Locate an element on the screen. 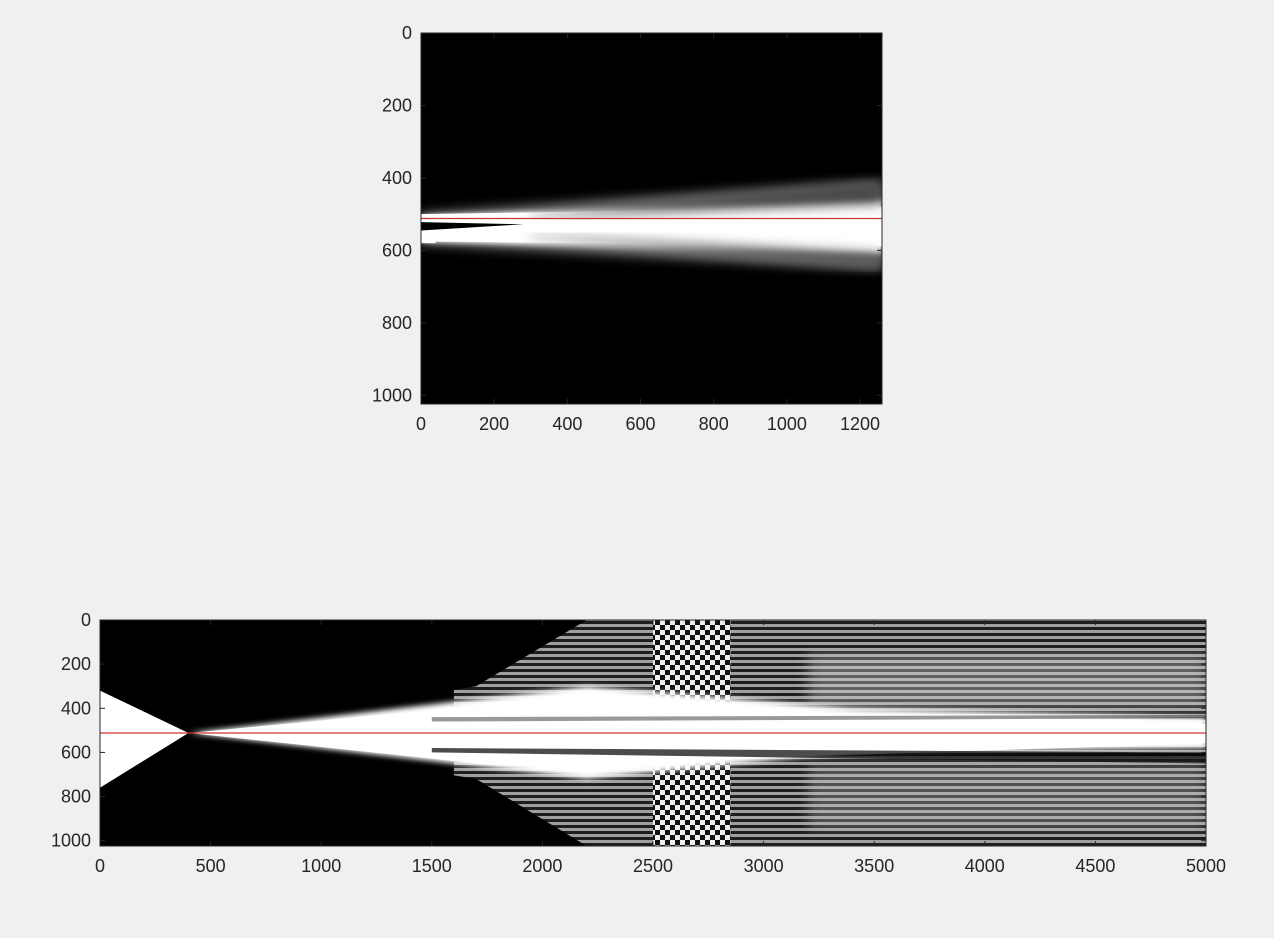 This screenshot has width=1274, height=938. axes-box is located at coordinates (651, 218).